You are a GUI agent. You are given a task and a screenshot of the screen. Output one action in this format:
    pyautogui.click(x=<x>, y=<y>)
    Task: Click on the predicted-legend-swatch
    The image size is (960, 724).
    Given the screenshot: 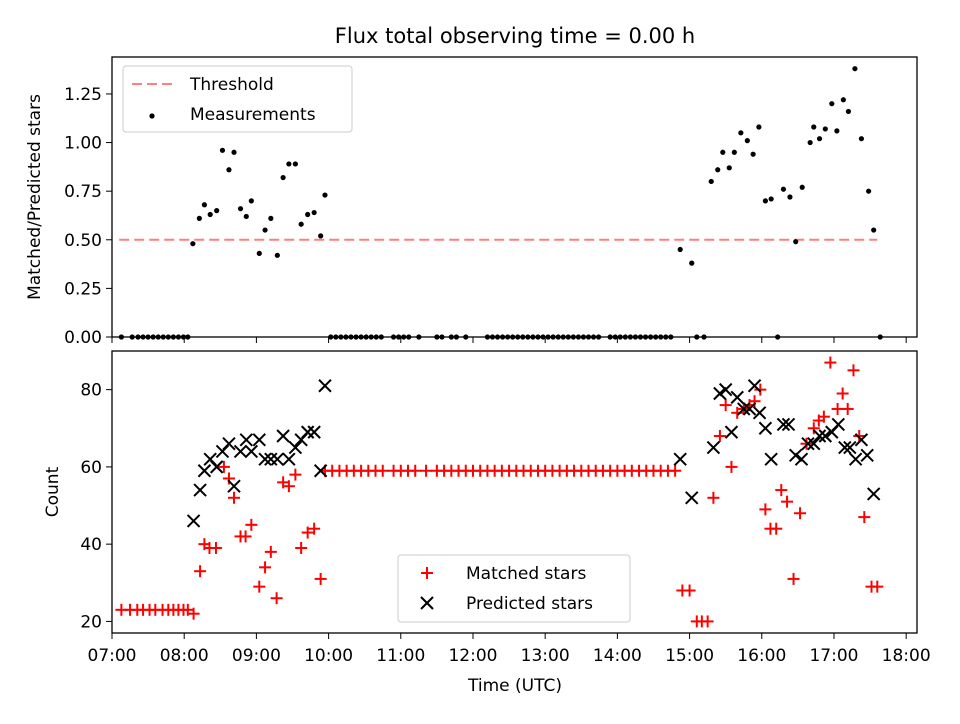 What is the action you would take?
    pyautogui.click(x=427, y=603)
    